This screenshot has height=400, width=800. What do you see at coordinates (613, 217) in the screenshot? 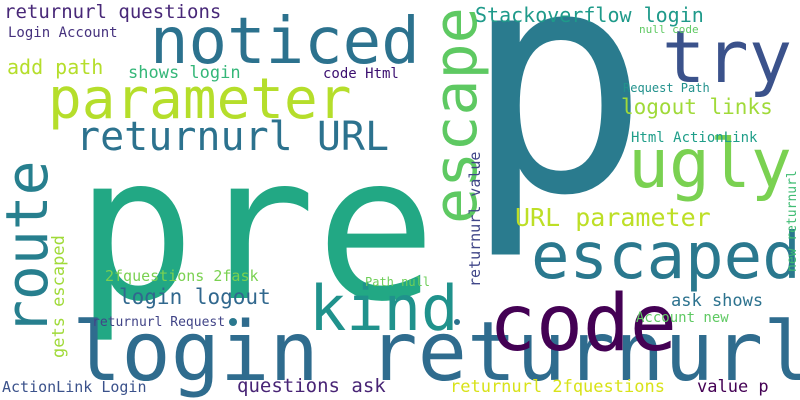
I see `word-url-parameter: URL parameter` at bounding box center [613, 217].